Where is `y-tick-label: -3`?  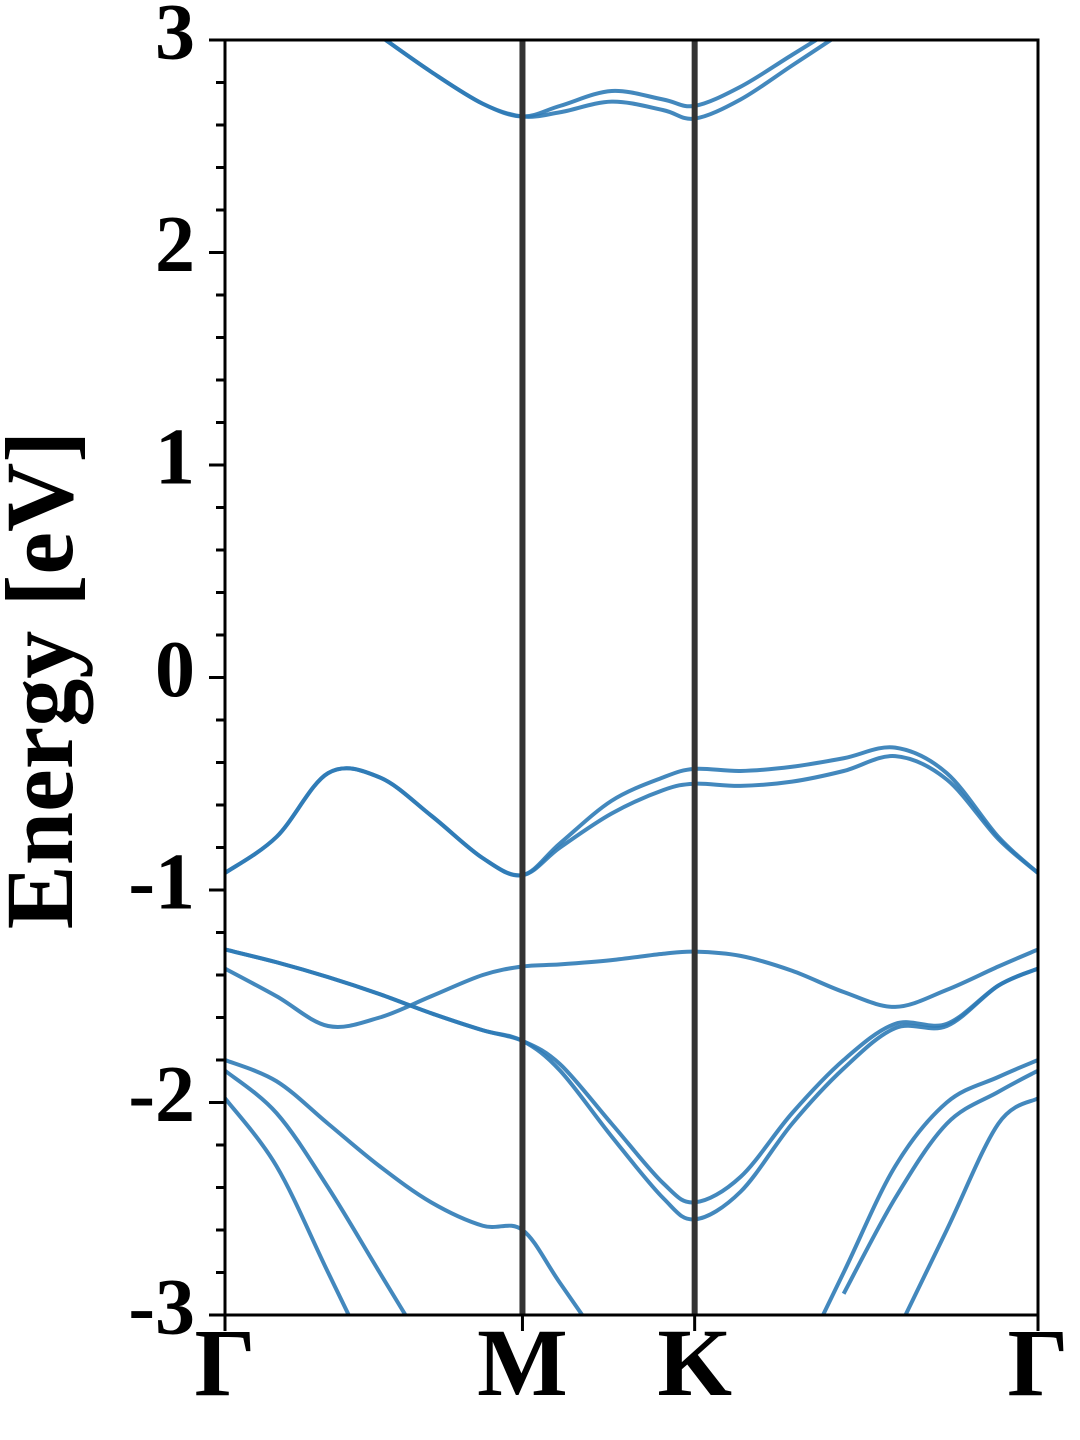
y-tick-label: -3 is located at coordinates (161, 1307).